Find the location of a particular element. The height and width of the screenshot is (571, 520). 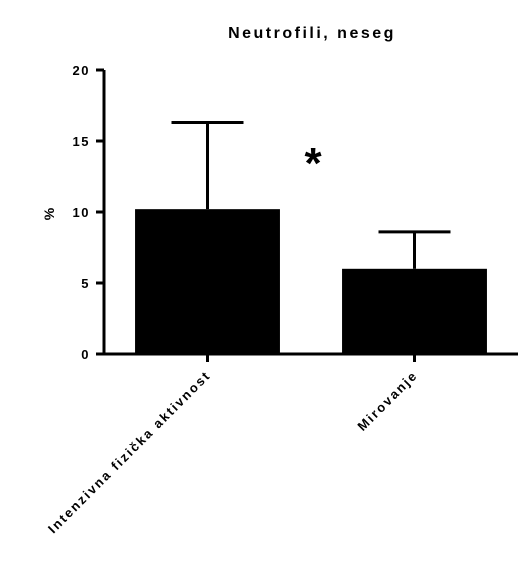

y-tick-label: 20 is located at coordinates (81, 70).